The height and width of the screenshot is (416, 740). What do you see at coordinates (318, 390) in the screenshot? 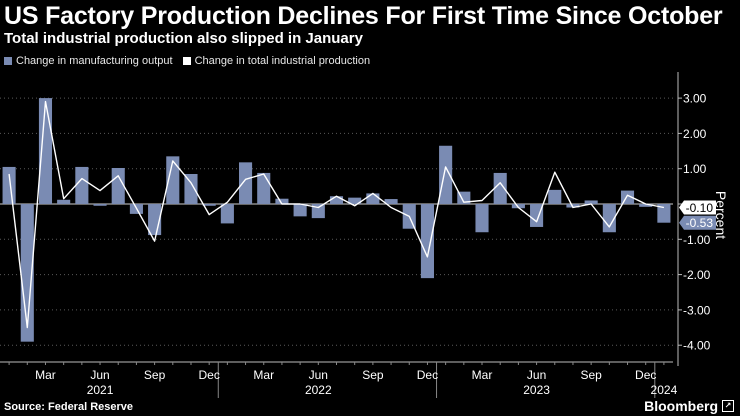
I see `x-year-label: 2022` at bounding box center [318, 390].